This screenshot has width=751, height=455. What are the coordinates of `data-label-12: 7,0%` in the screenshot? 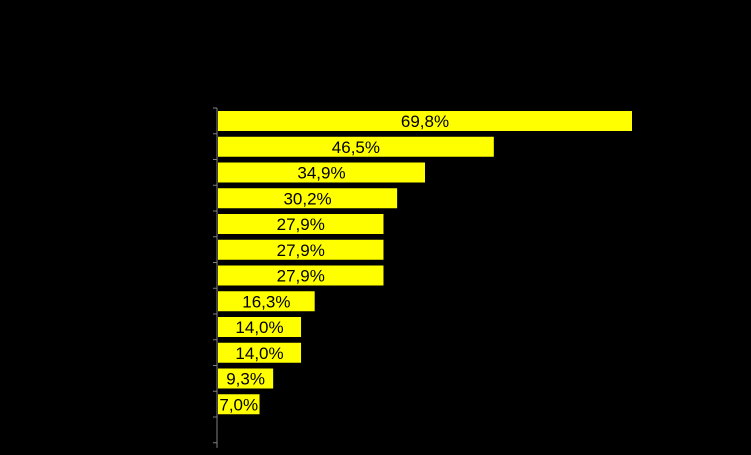 It's located at (238, 404).